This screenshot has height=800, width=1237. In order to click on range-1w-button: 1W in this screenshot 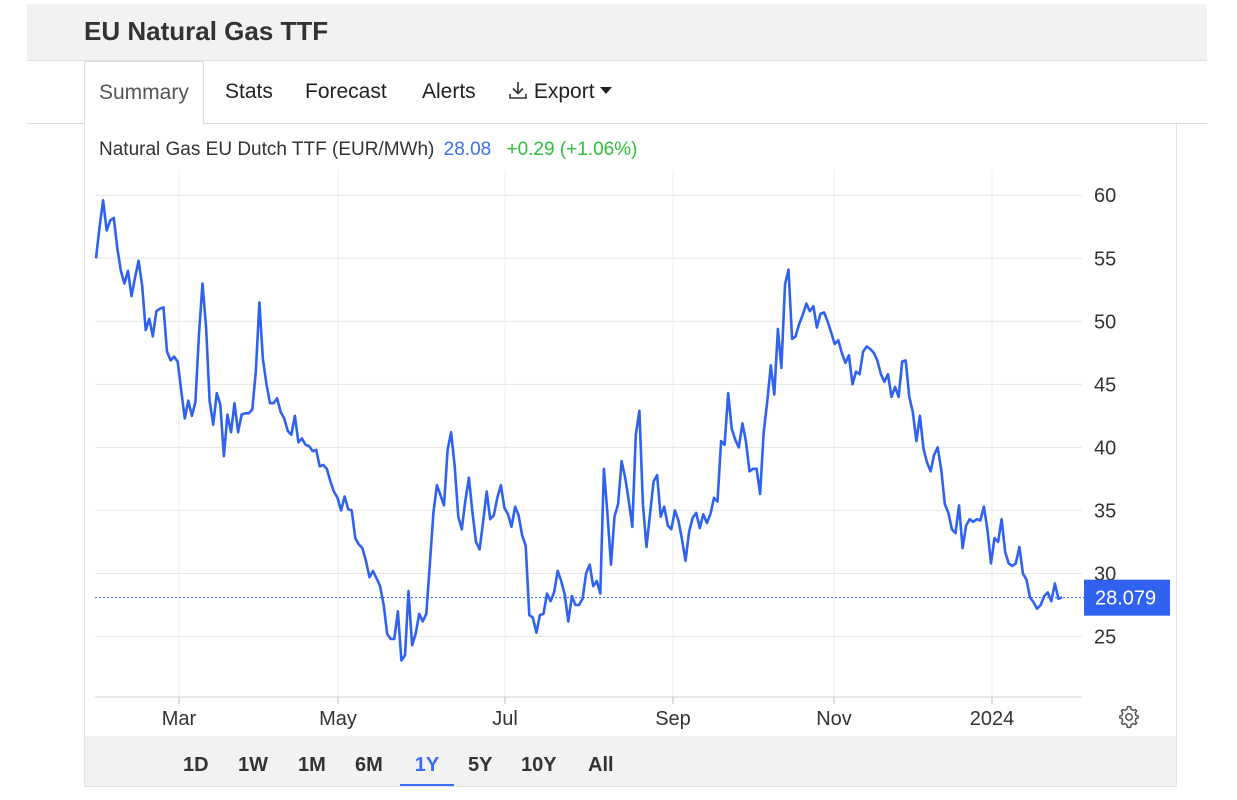, I will do `click(253, 765)`.